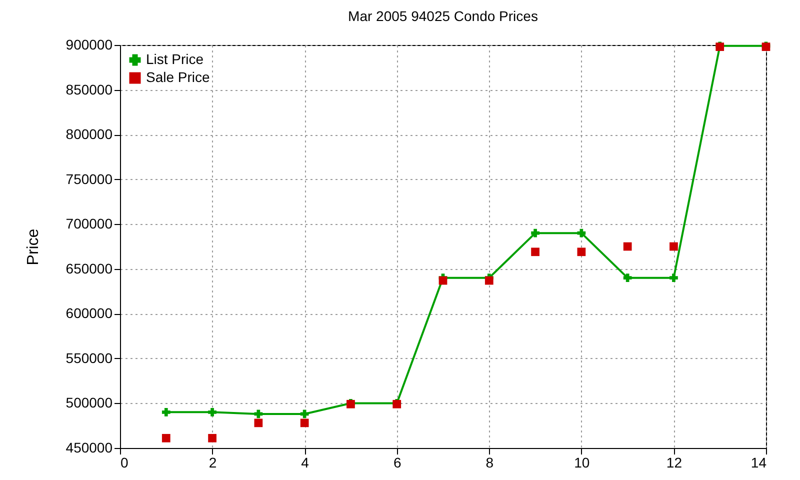  I want to click on y-tick-label: 900000, so click(89, 44).